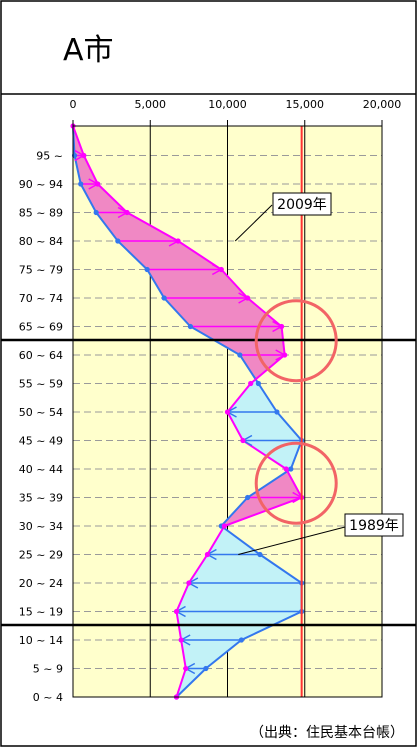 This screenshot has width=417, height=751. Describe the element at coordinates (41, 469) in the screenshot. I see `y-tick-label: 40 ~ 44` at that location.